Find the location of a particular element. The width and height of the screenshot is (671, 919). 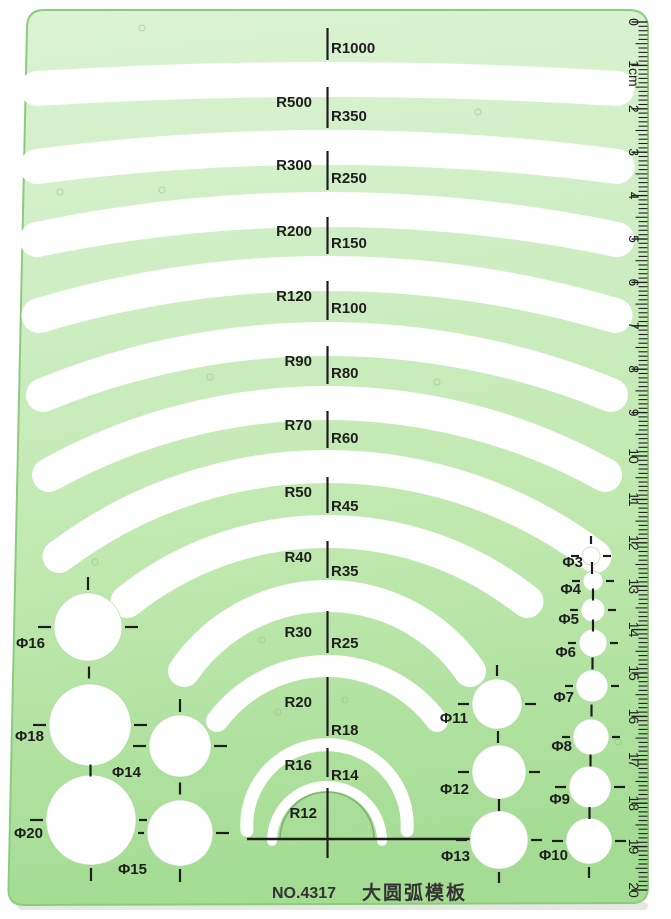

arc-radius-label: R120 is located at coordinates (294, 296).